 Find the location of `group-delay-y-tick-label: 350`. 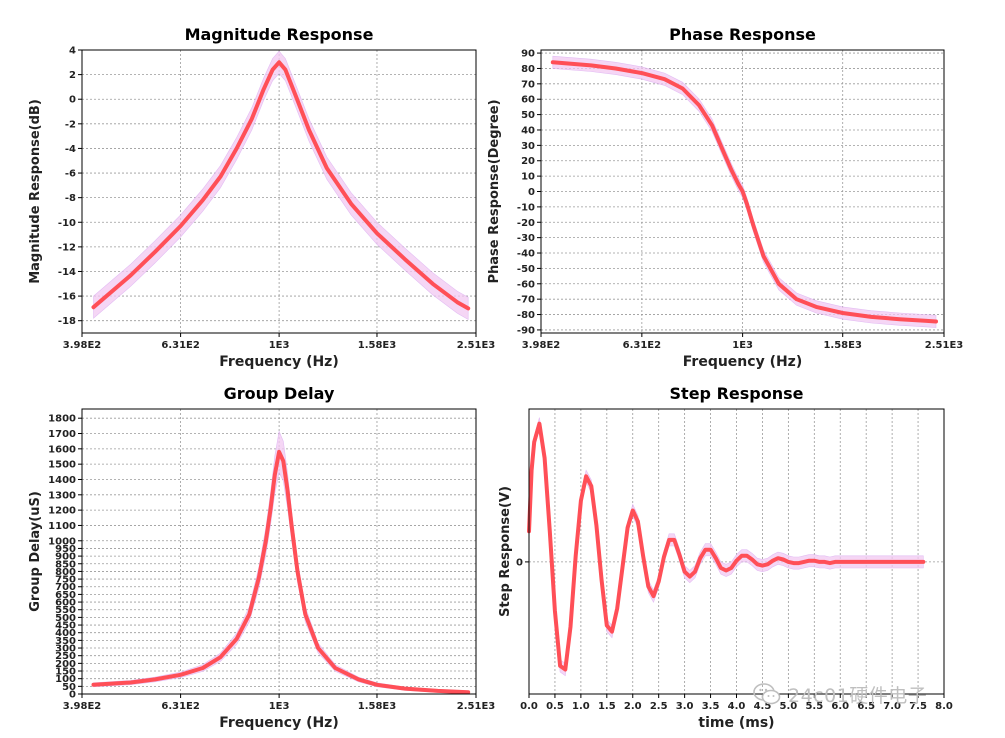

group-delay-y-tick-label: 350 is located at coordinates (65, 641).